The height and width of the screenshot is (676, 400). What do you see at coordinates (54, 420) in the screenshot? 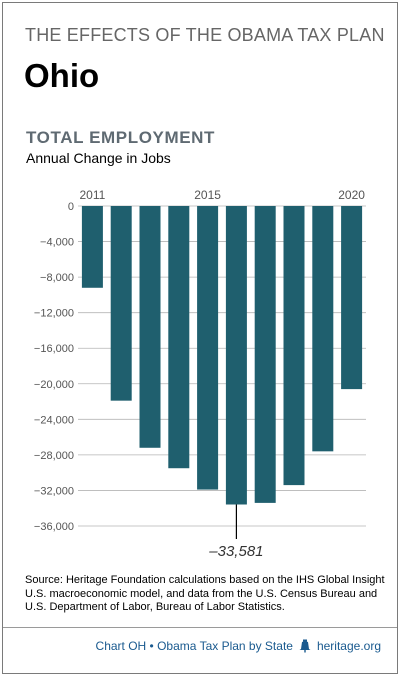
I see `y-tick-label: −24,000` at bounding box center [54, 420].